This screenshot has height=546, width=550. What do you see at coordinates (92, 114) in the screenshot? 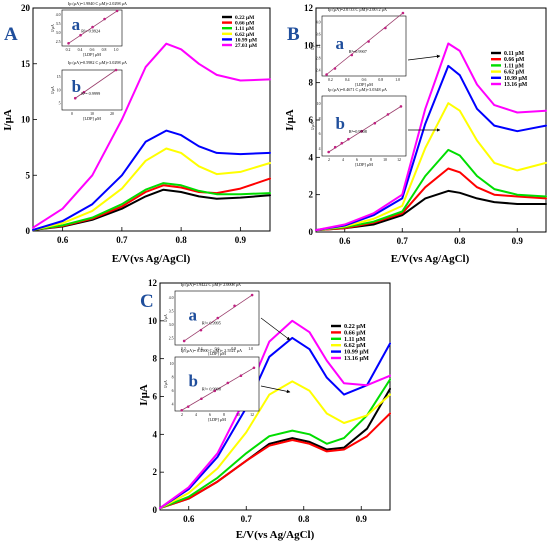
I see `inset-x-tick-label: 10` at bounding box center [92, 114].